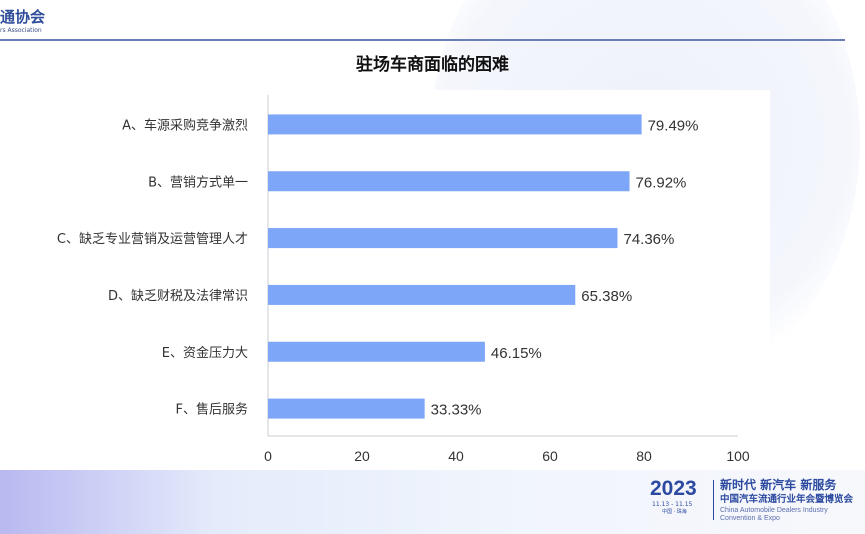  What do you see at coordinates (178, 296) in the screenshot?
I see `category-label: D、缺乏财税及法律常识` at bounding box center [178, 296].